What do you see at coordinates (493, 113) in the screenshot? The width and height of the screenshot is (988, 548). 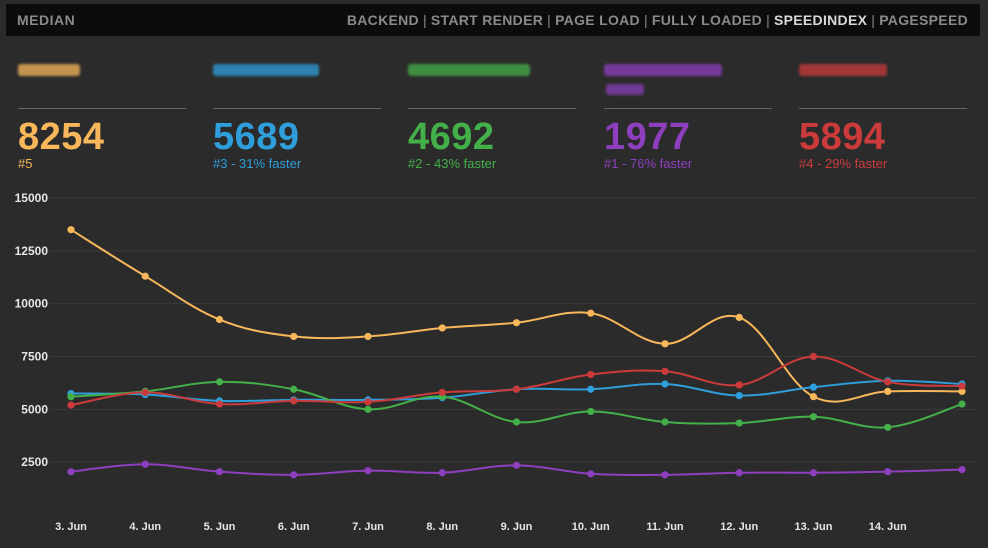 I see `stat-card: 4692 #2 - 43% faster` at bounding box center [493, 113].